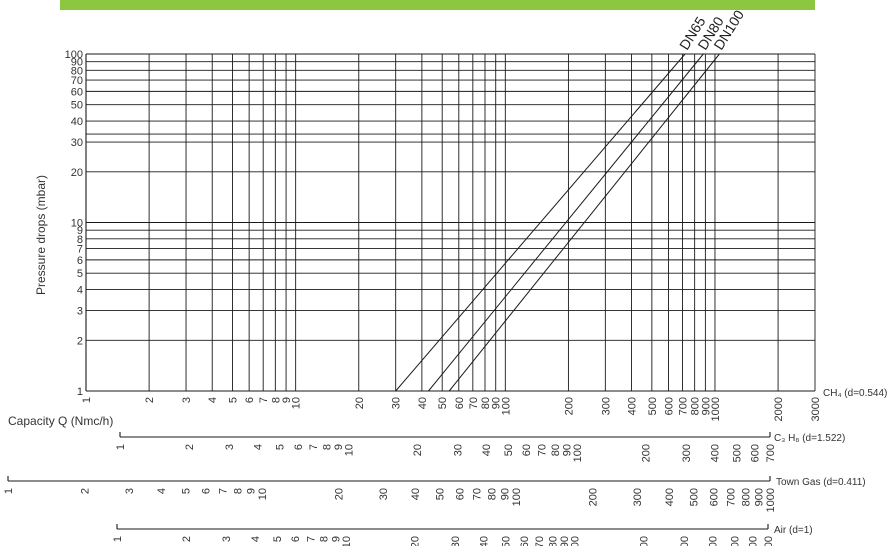 The width and height of the screenshot is (892, 546). Describe the element at coordinates (77, 224) in the screenshot. I see `y-tick-label: 10` at that location.